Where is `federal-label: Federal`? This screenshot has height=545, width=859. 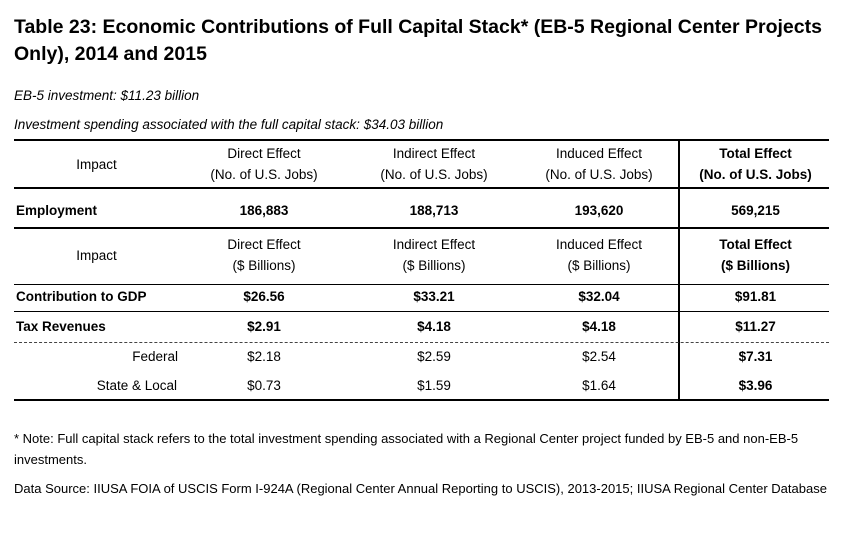
federal-label: Federal is located at coordinates (155, 356).